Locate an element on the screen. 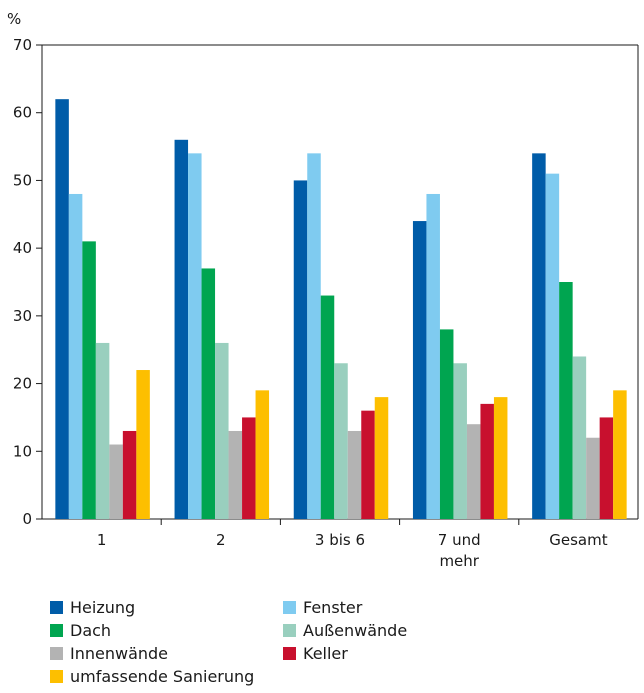 The height and width of the screenshot is (693, 644). y-tick-label: 50 is located at coordinates (22, 180).